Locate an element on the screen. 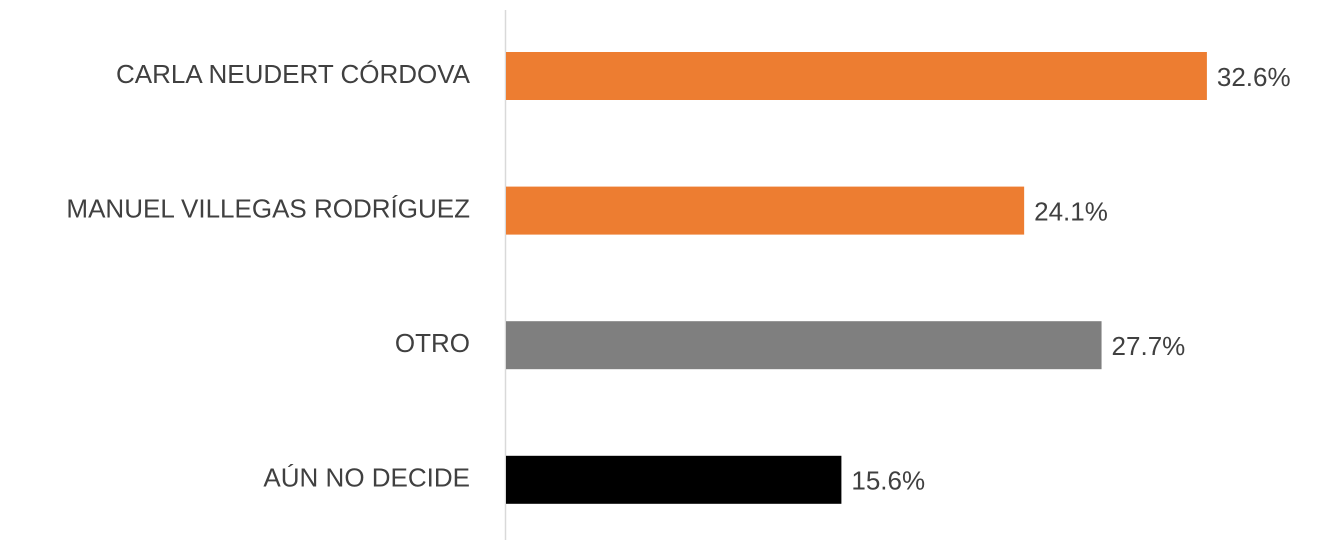 The image size is (1317, 542). category-label: OTRO is located at coordinates (432, 343).